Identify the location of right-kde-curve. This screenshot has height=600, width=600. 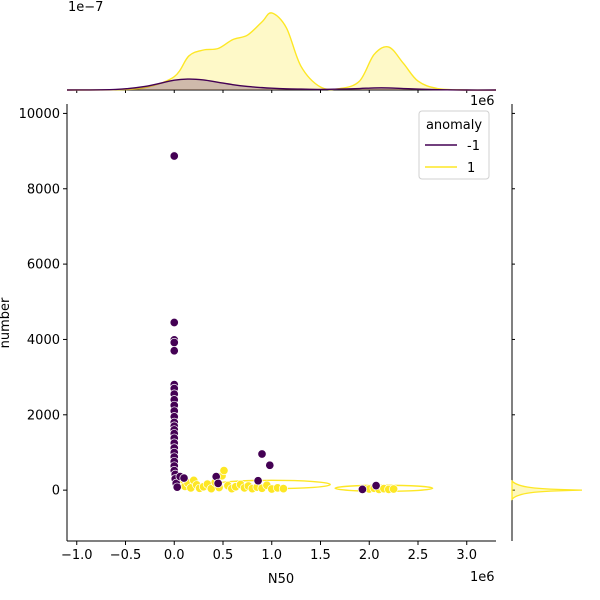
(547, 490).